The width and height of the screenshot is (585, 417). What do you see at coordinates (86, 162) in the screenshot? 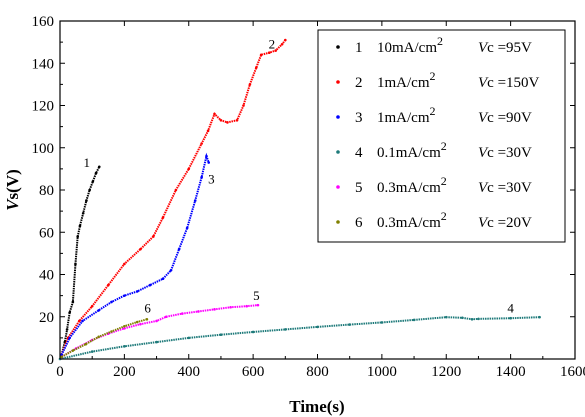
I see `curve-label-1: 1` at bounding box center [86, 162].